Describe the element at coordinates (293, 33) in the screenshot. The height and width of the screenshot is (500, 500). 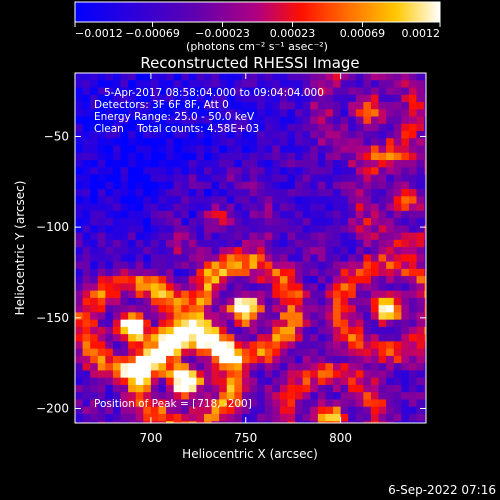
I see `colorbar-tick-label: 0.00023` at that location.